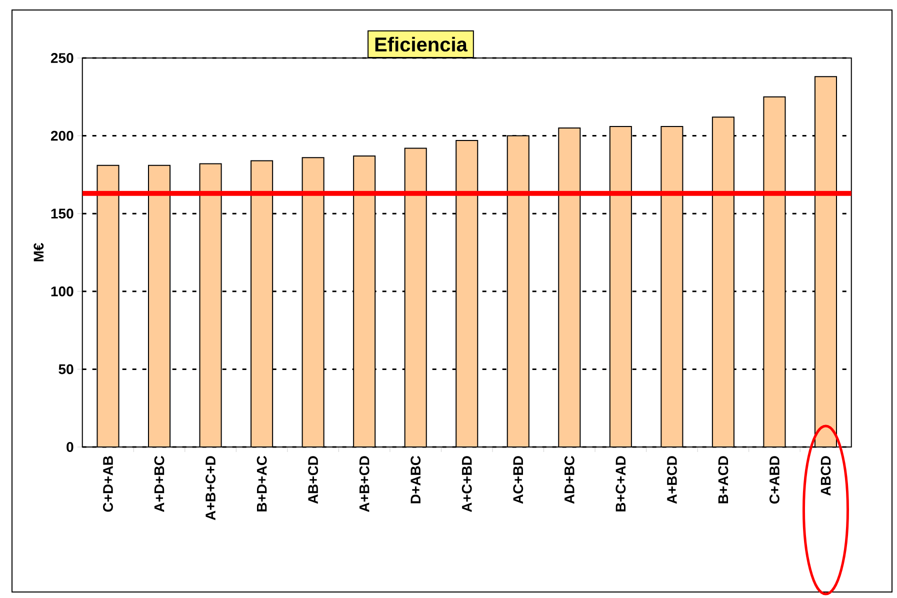 The height and width of the screenshot is (598, 897). What do you see at coordinates (671, 480) in the screenshot?
I see `x-tick-label: A+BCD` at bounding box center [671, 480].